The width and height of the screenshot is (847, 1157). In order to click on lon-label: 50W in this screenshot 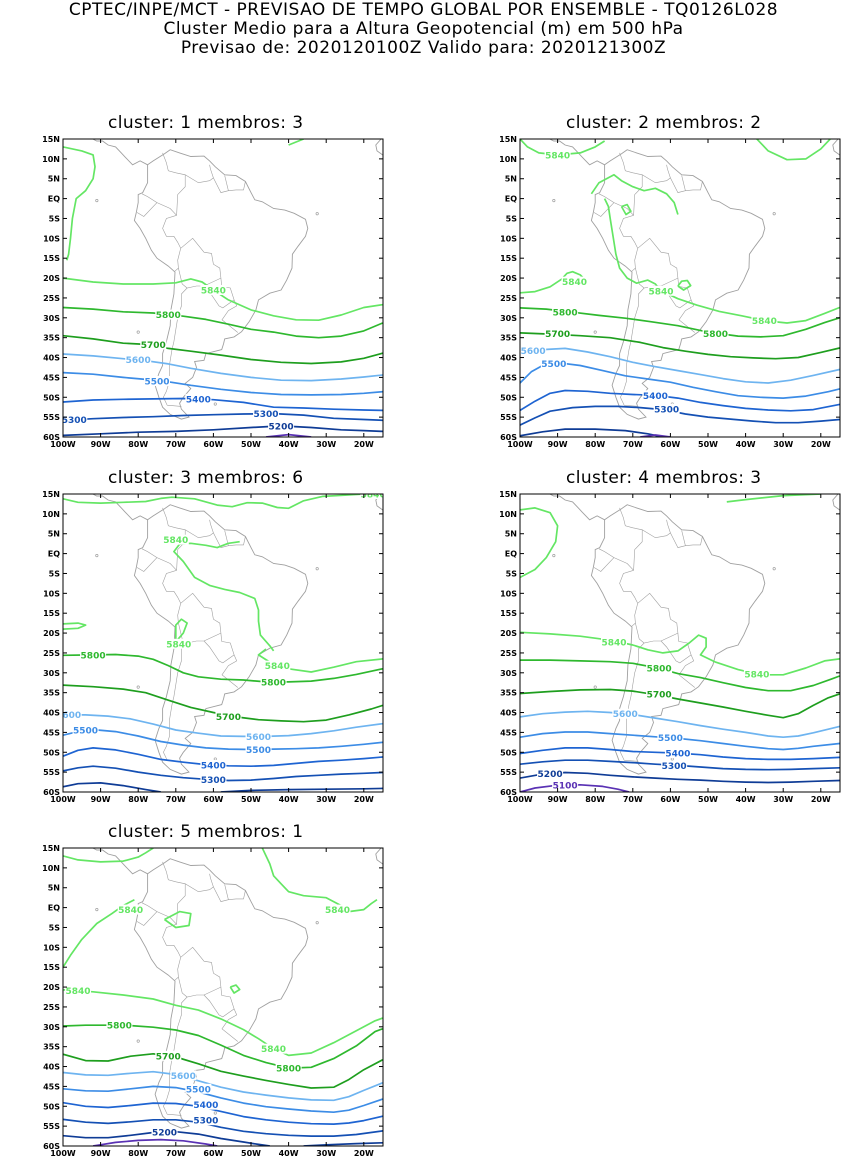, I will do `click(251, 799)`.